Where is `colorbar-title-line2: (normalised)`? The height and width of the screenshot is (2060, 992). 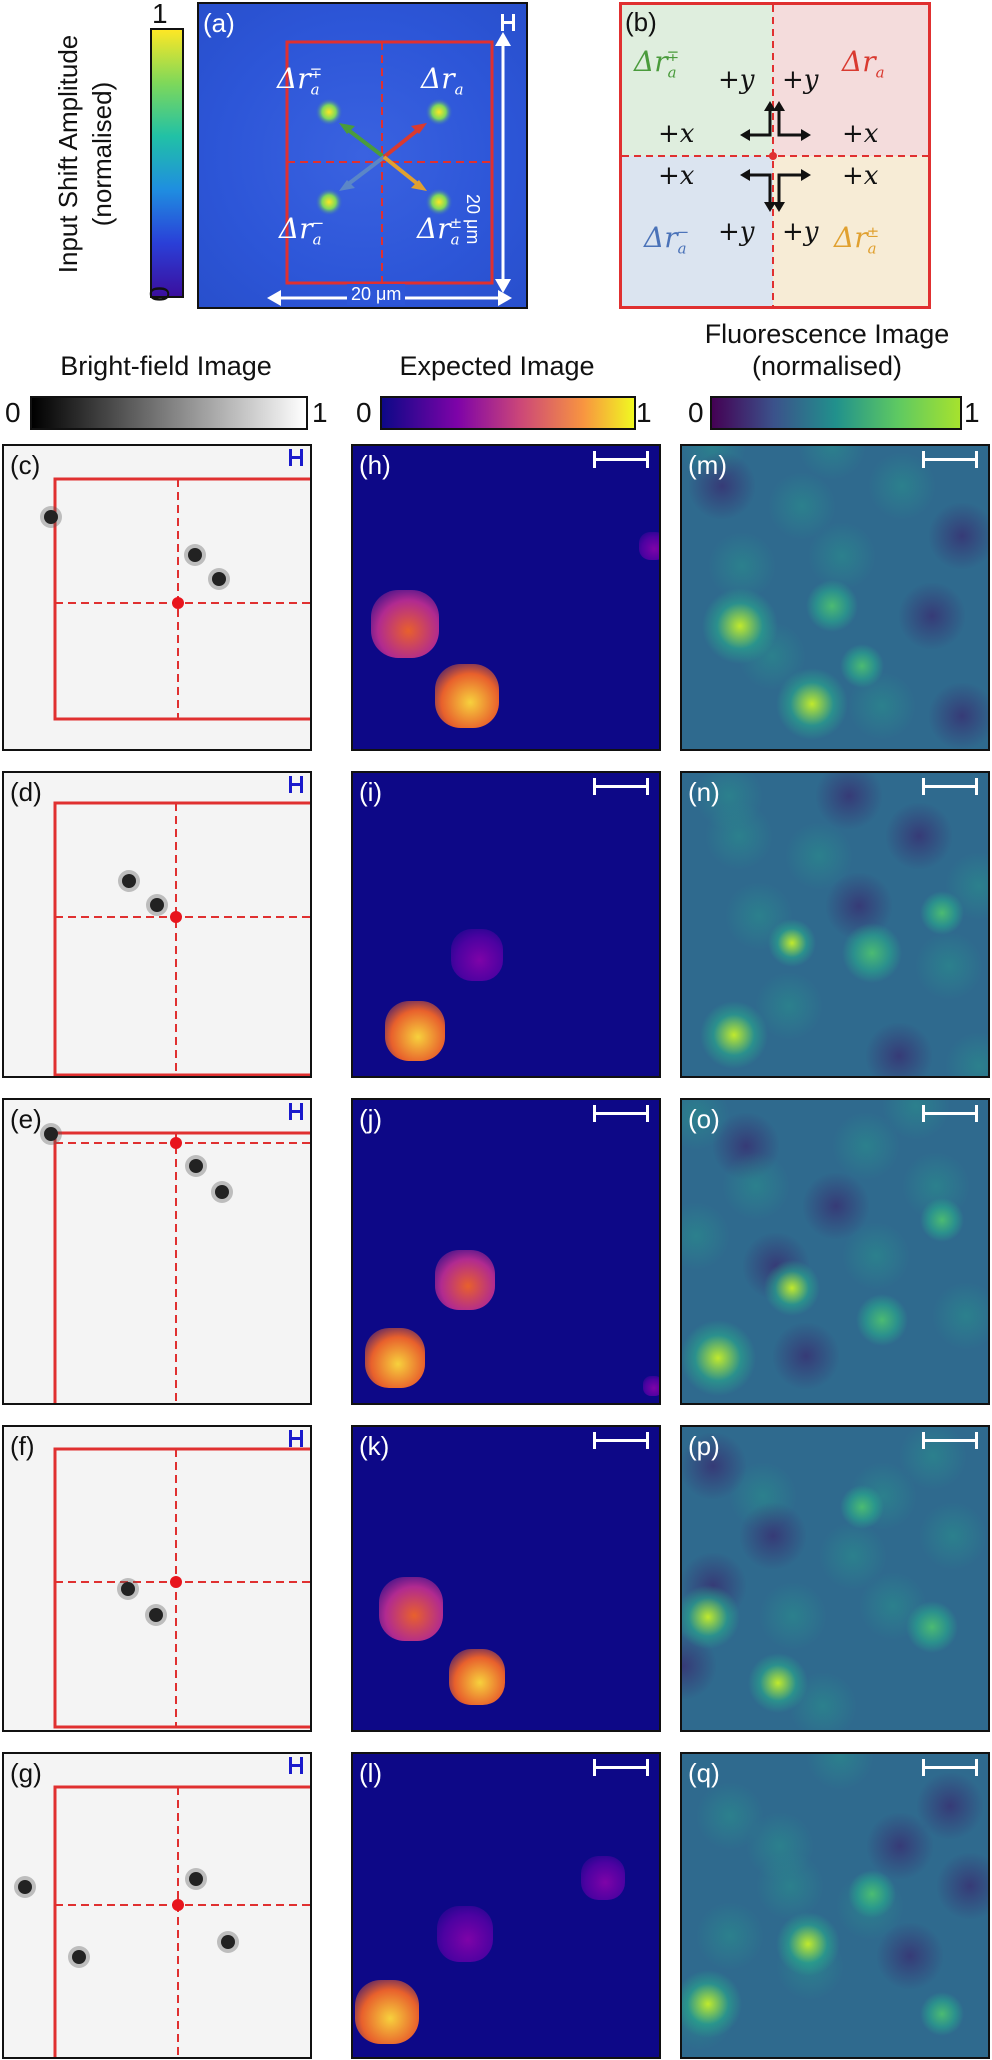
colorbar-title-line2: (normalised) is located at coordinates (102, 154).